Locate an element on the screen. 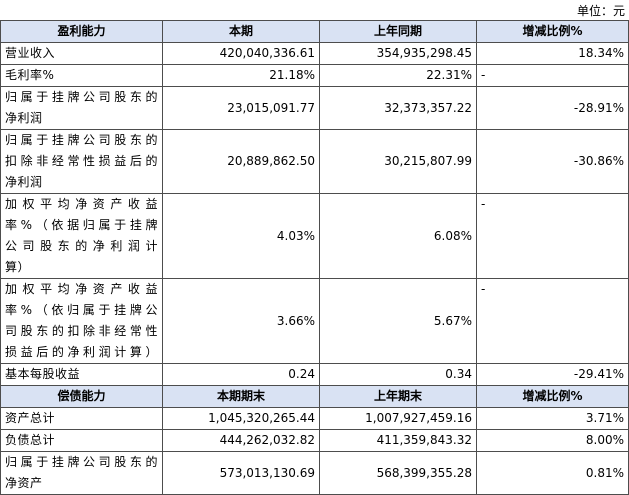 This screenshot has height=495, width=629. prior-value: 568,399,355.28 is located at coordinates (398, 473).